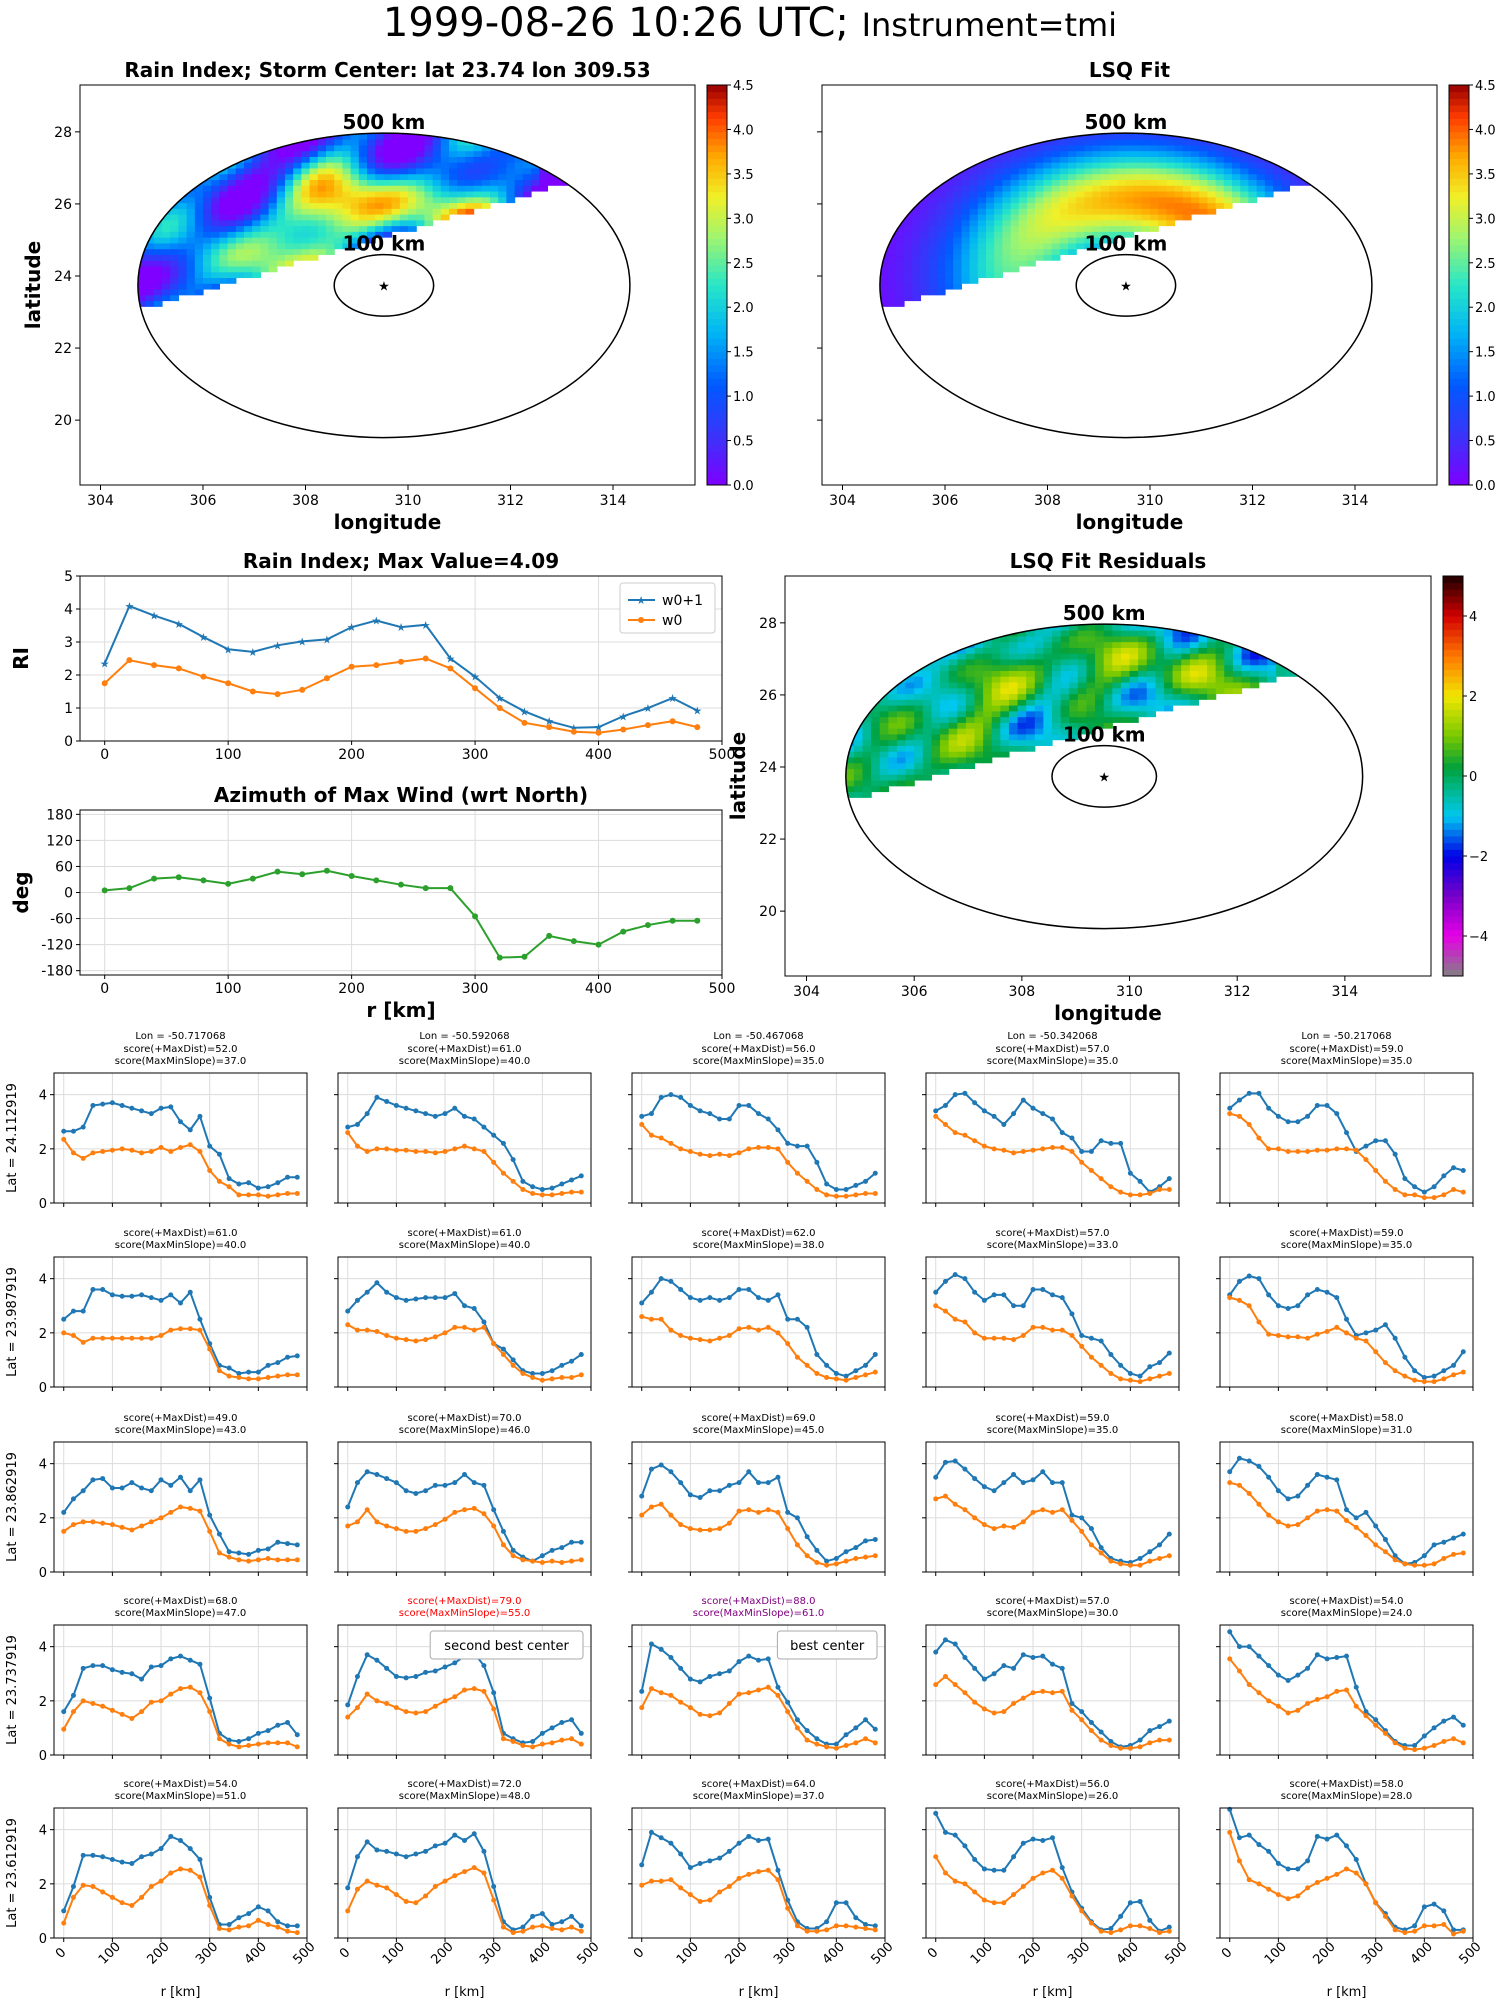  Describe the element at coordinates (1459, 285) in the screenshot. I see `colorbar-frame` at that location.